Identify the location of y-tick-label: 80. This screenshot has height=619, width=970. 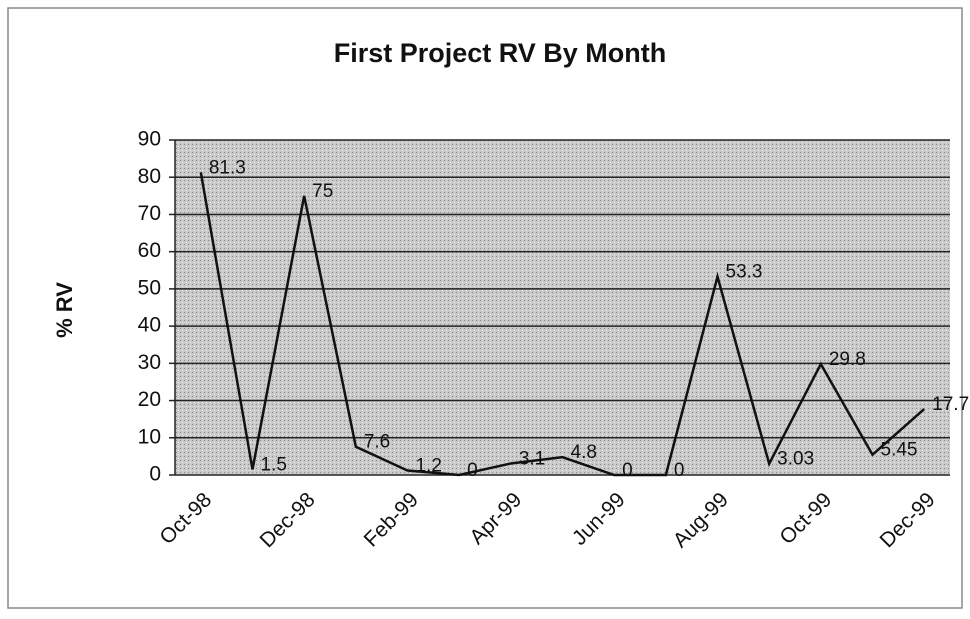
(149, 176).